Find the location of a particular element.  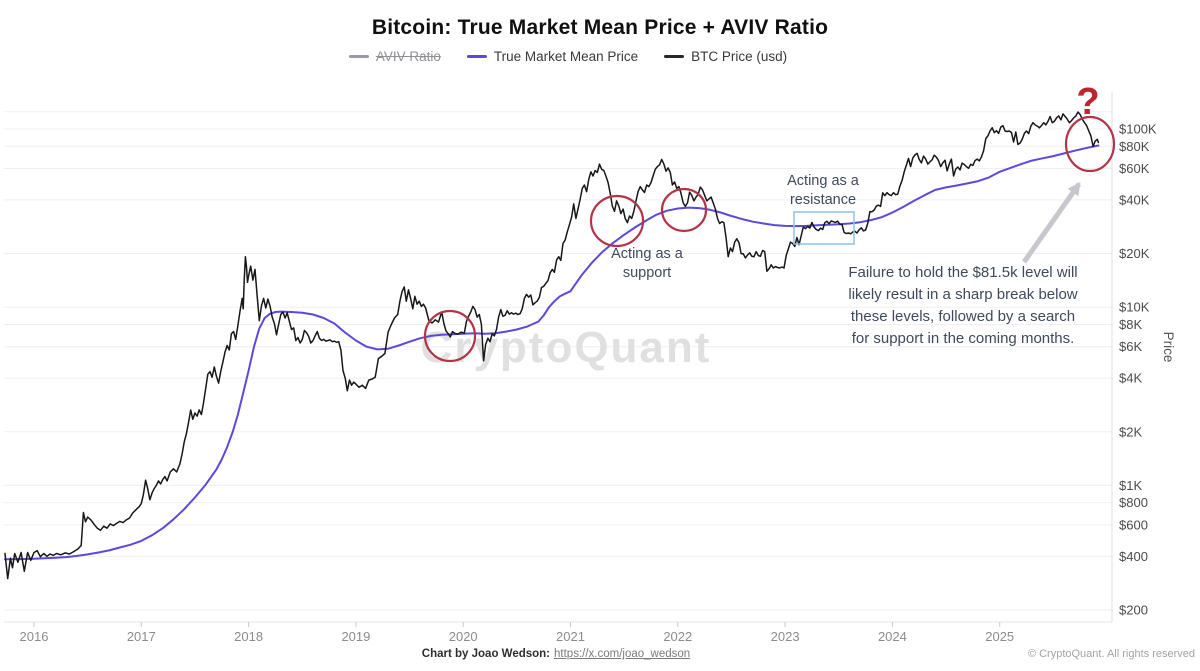

legend-label: True Market Mean Price is located at coordinates (566, 56).